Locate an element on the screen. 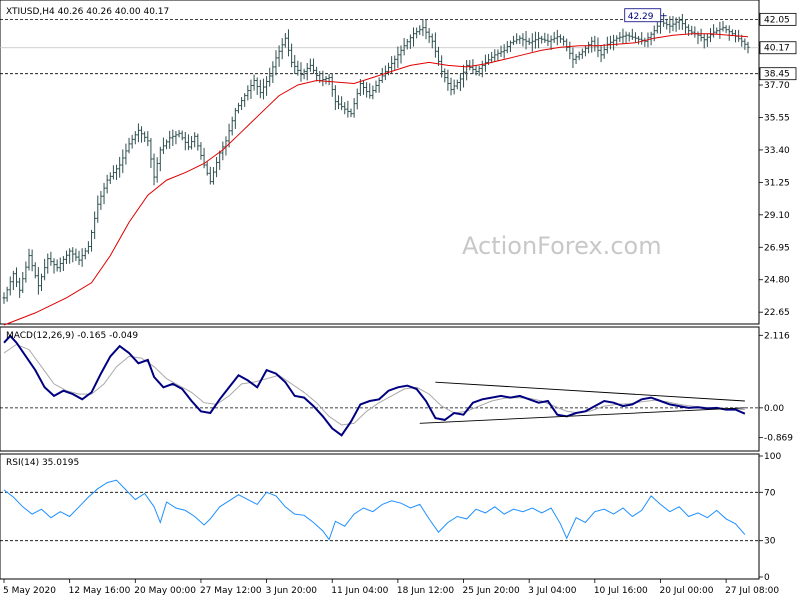  rsi-series-layer is located at coordinates (379, 510).